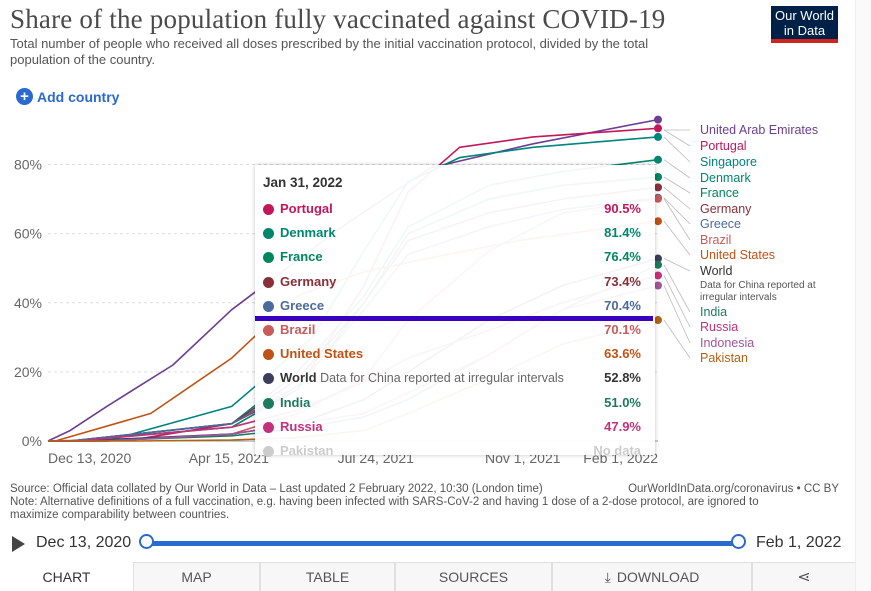  I want to click on y-tick-label: 40%, so click(28, 303).